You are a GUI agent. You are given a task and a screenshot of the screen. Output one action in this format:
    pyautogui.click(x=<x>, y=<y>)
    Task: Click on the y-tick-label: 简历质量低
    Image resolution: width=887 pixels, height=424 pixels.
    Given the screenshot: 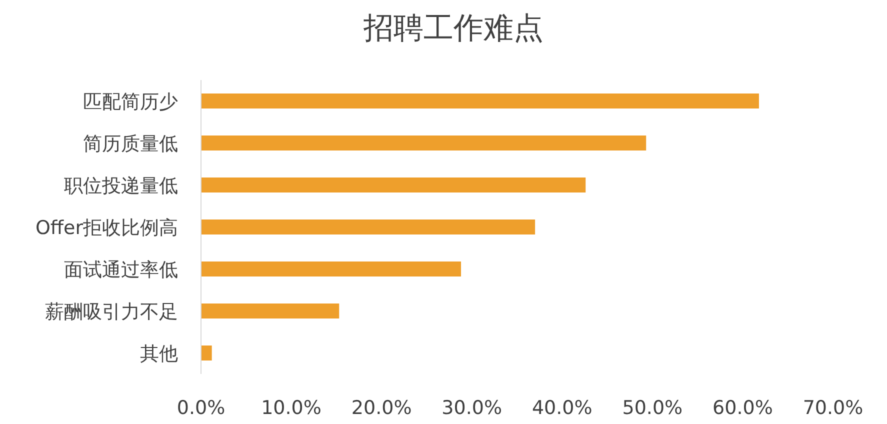 What is the action you would take?
    pyautogui.click(x=130, y=144)
    